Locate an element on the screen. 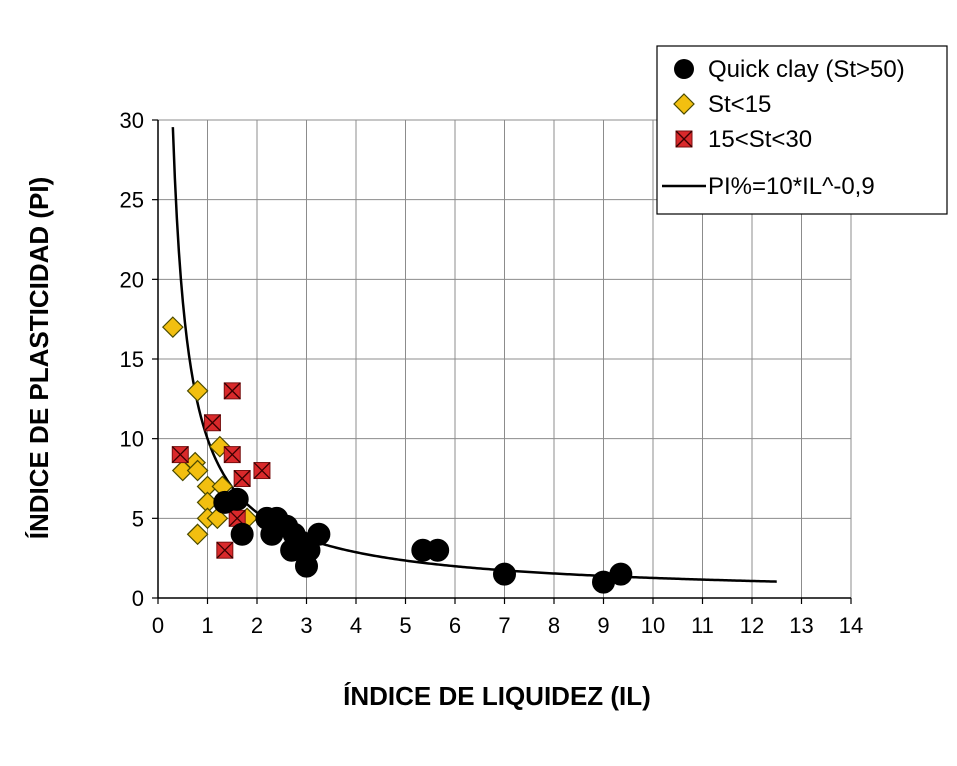 The width and height of the screenshot is (957, 766). y-tick-label: 10 is located at coordinates (132, 439).